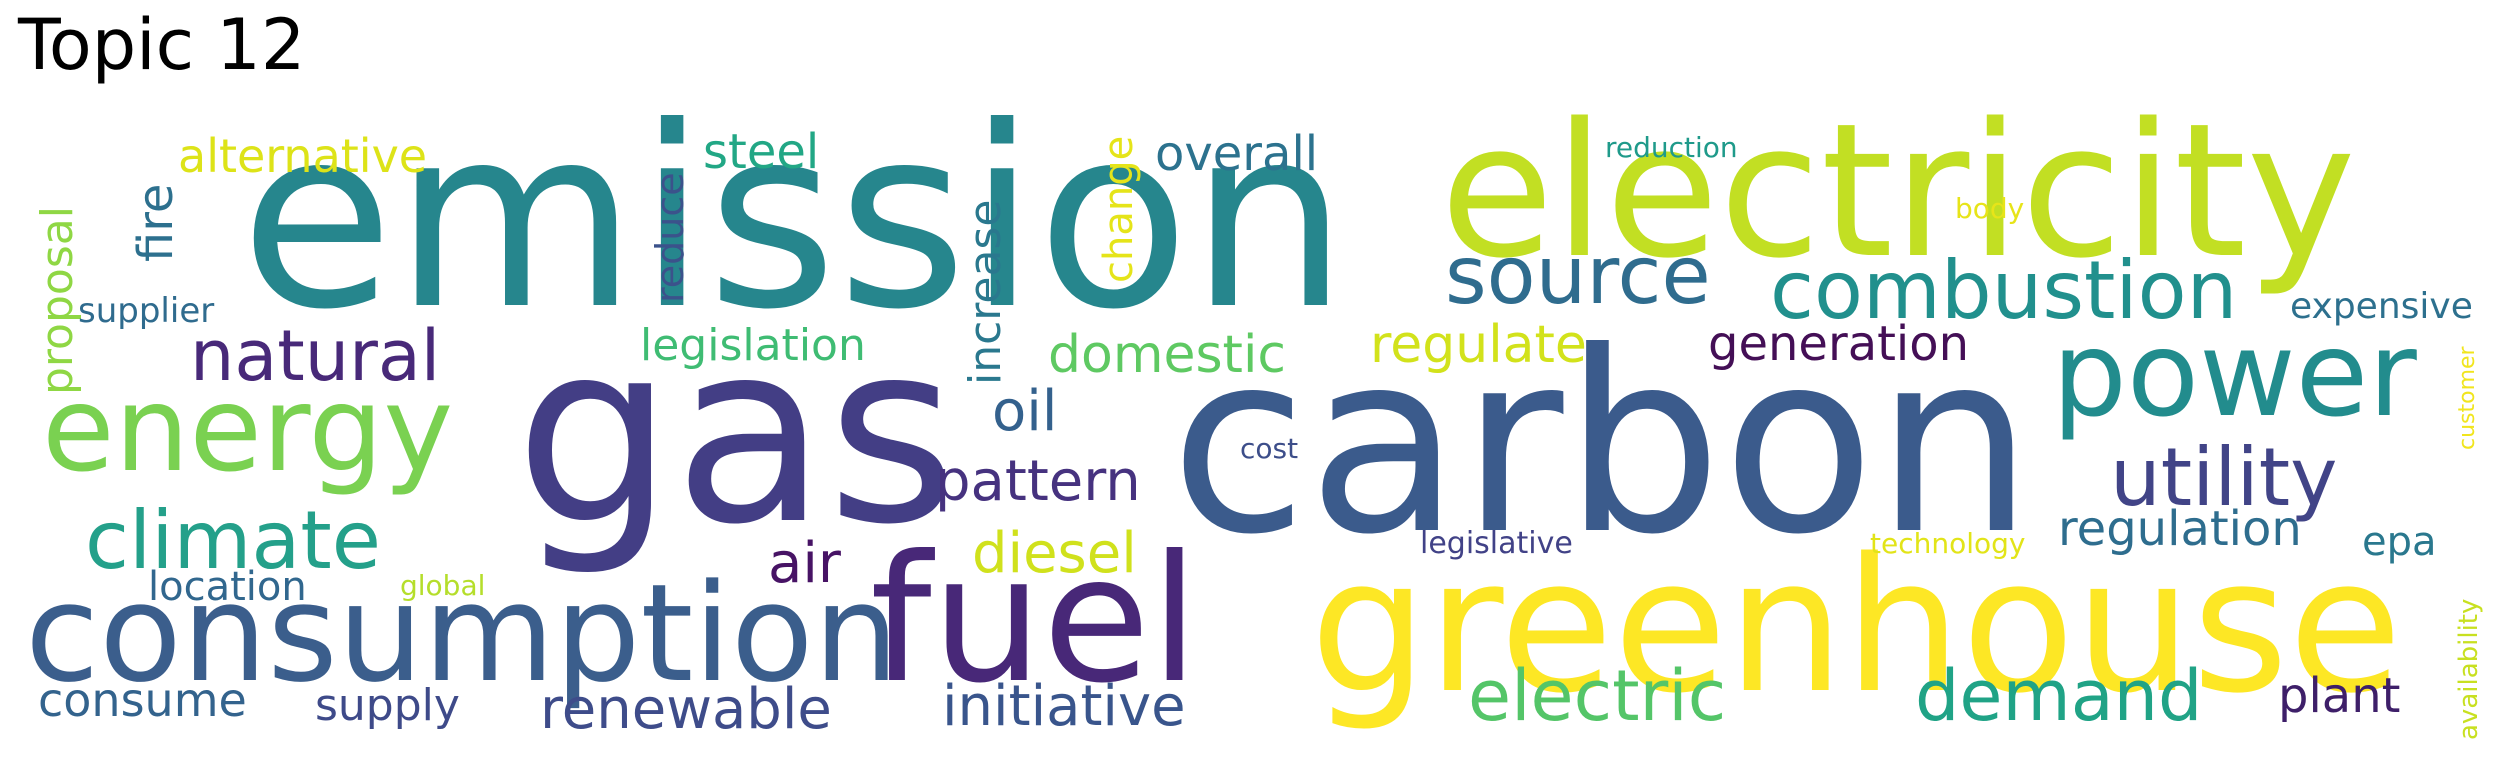 The image size is (2504, 764). What do you see at coordinates (1236, 154) in the screenshot?
I see `word-overall: overall` at bounding box center [1236, 154].